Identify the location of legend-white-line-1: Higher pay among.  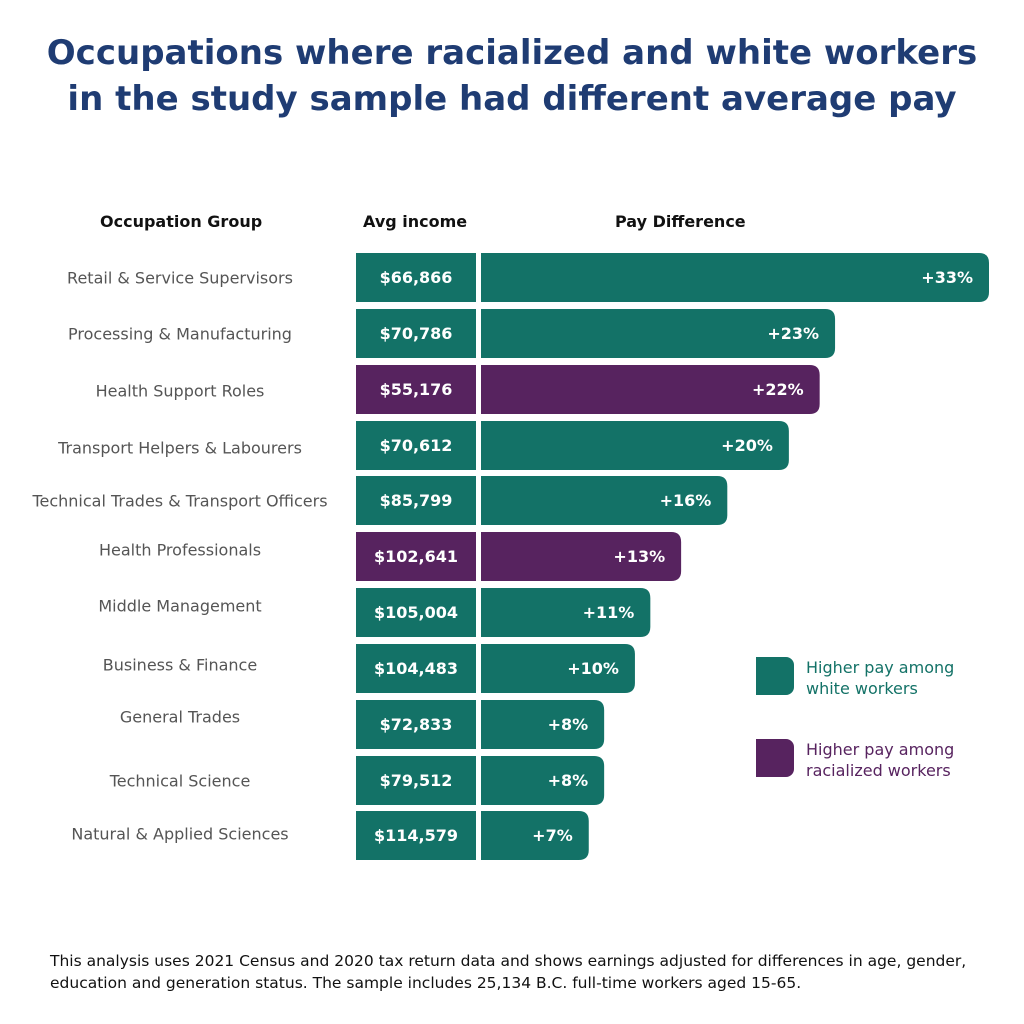
(880, 667).